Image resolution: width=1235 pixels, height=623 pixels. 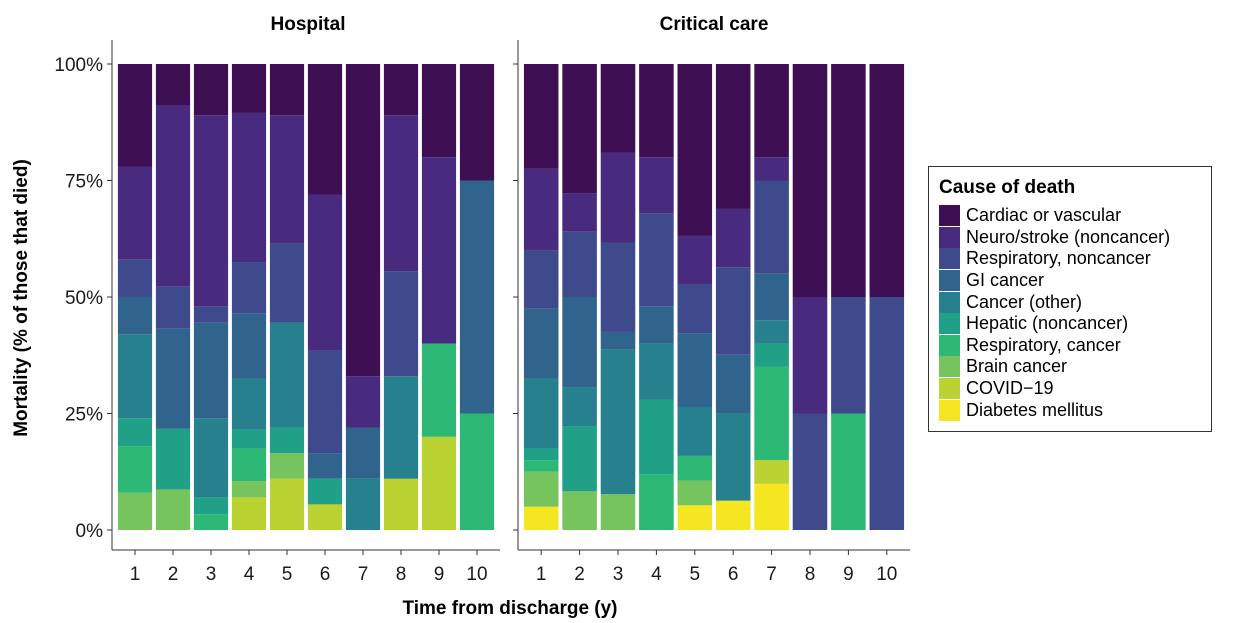 What do you see at coordinates (1024, 301) in the screenshot?
I see `legend-label: Cancer (other)` at bounding box center [1024, 301].